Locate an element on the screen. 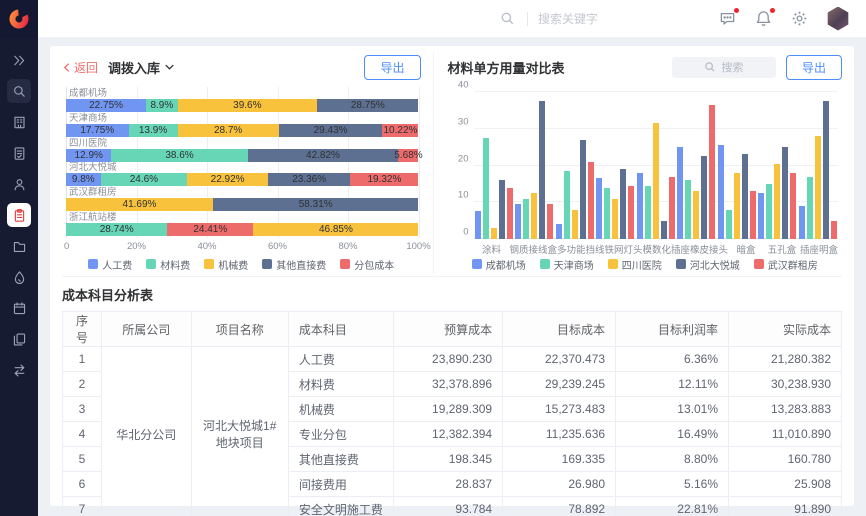 The height and width of the screenshot is (516, 866). cell-no: 1 is located at coordinates (82, 359).